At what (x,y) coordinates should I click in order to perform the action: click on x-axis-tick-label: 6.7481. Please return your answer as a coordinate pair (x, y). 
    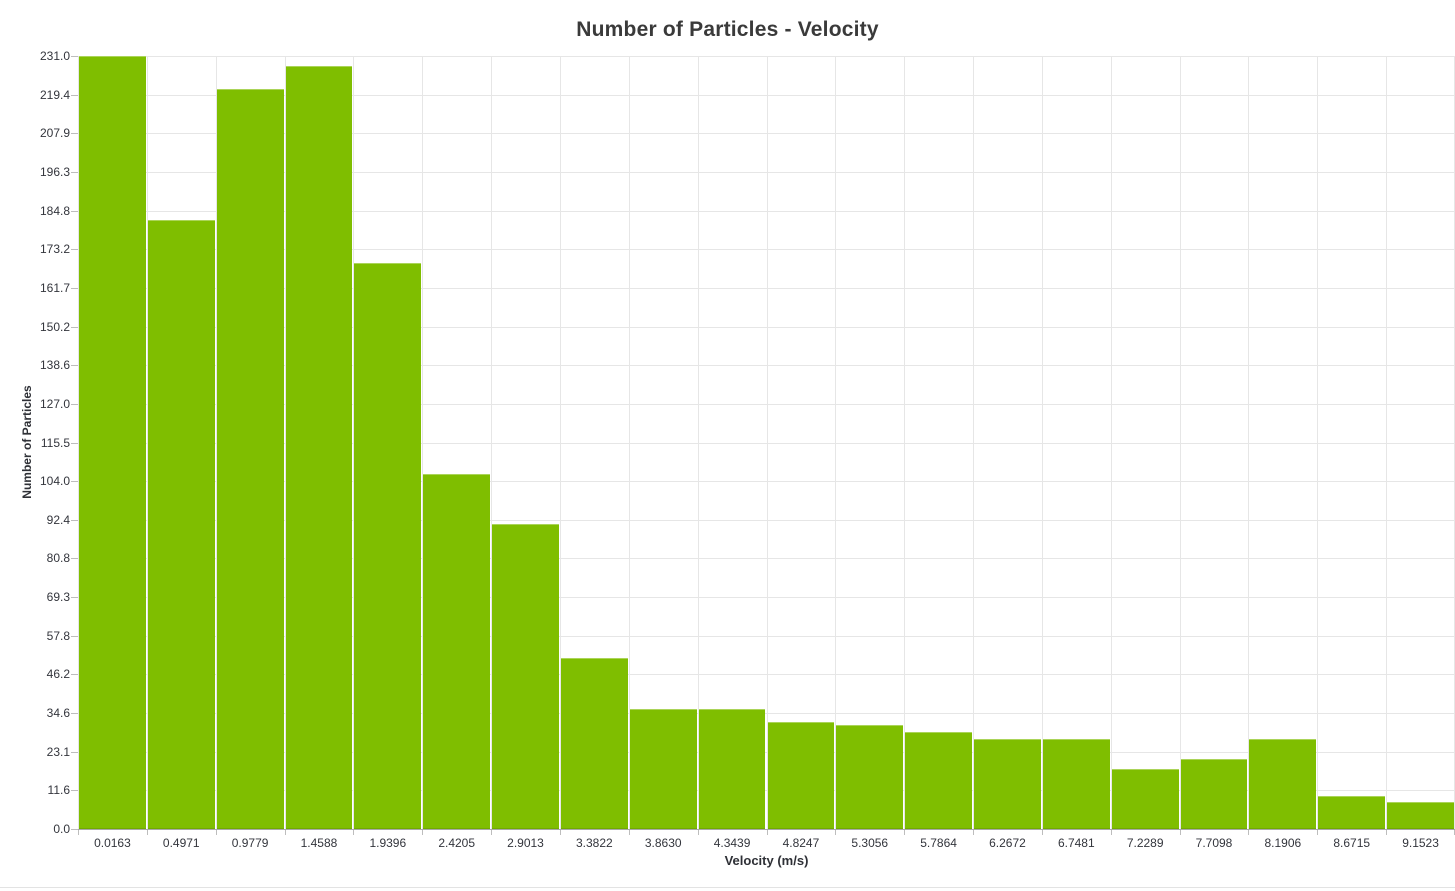
    Looking at the image, I should click on (1076, 843).